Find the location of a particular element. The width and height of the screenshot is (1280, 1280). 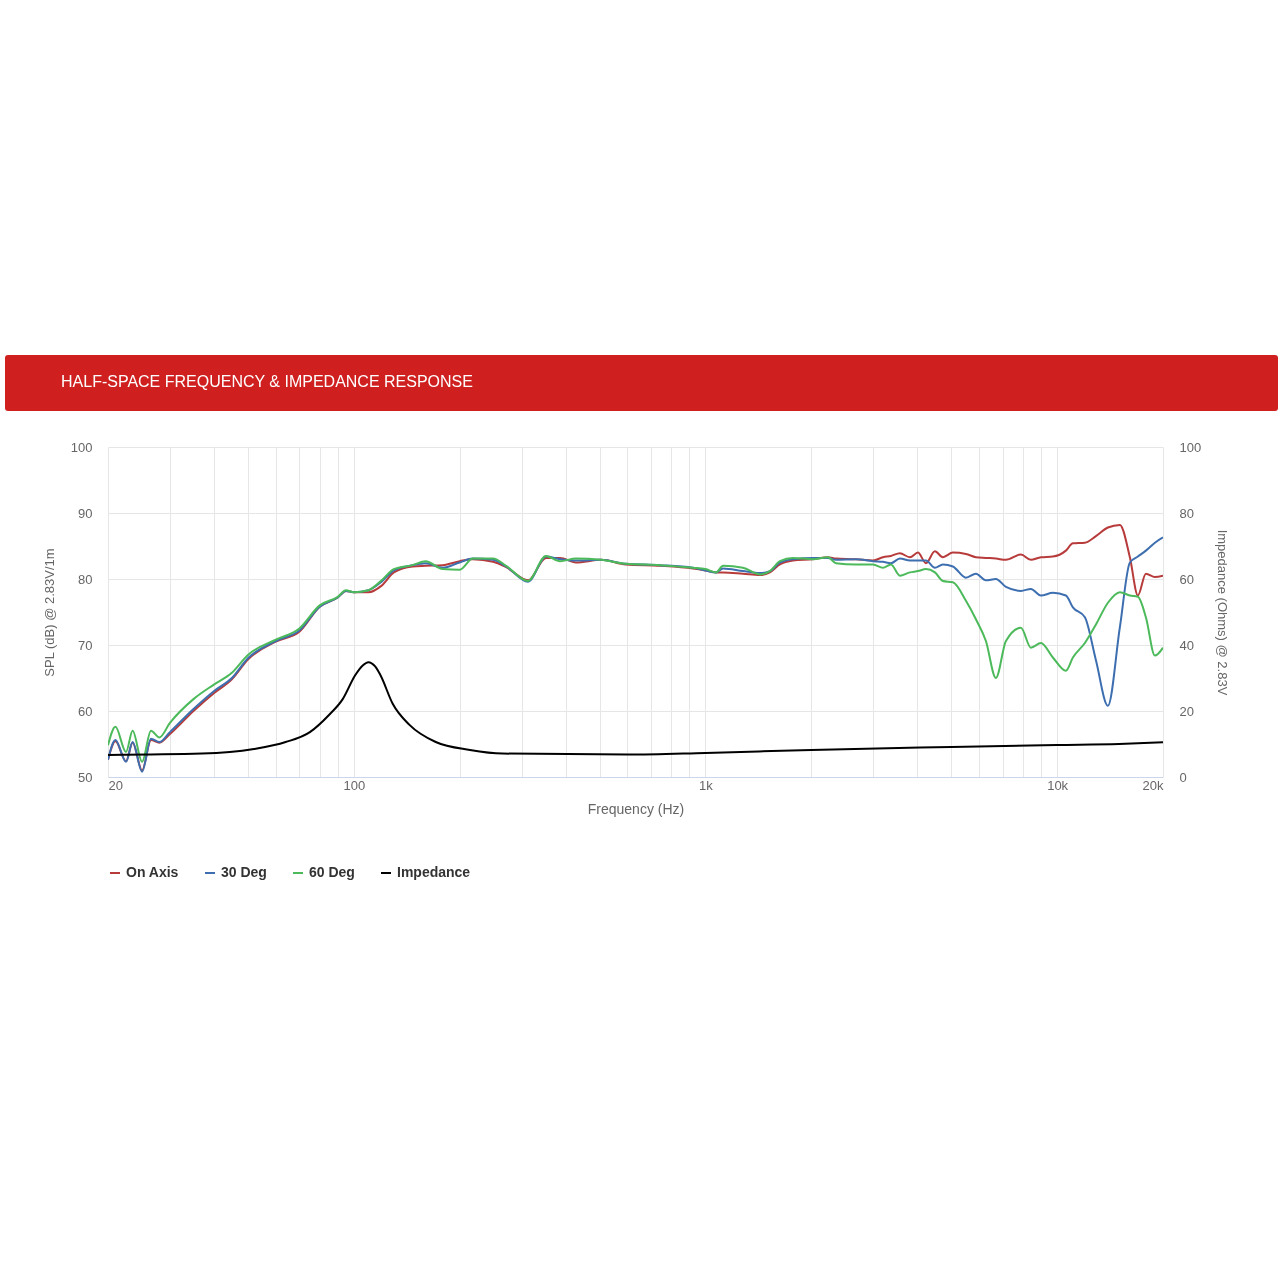

x-axis-title: Frequency (Hz) is located at coordinates (636, 808).